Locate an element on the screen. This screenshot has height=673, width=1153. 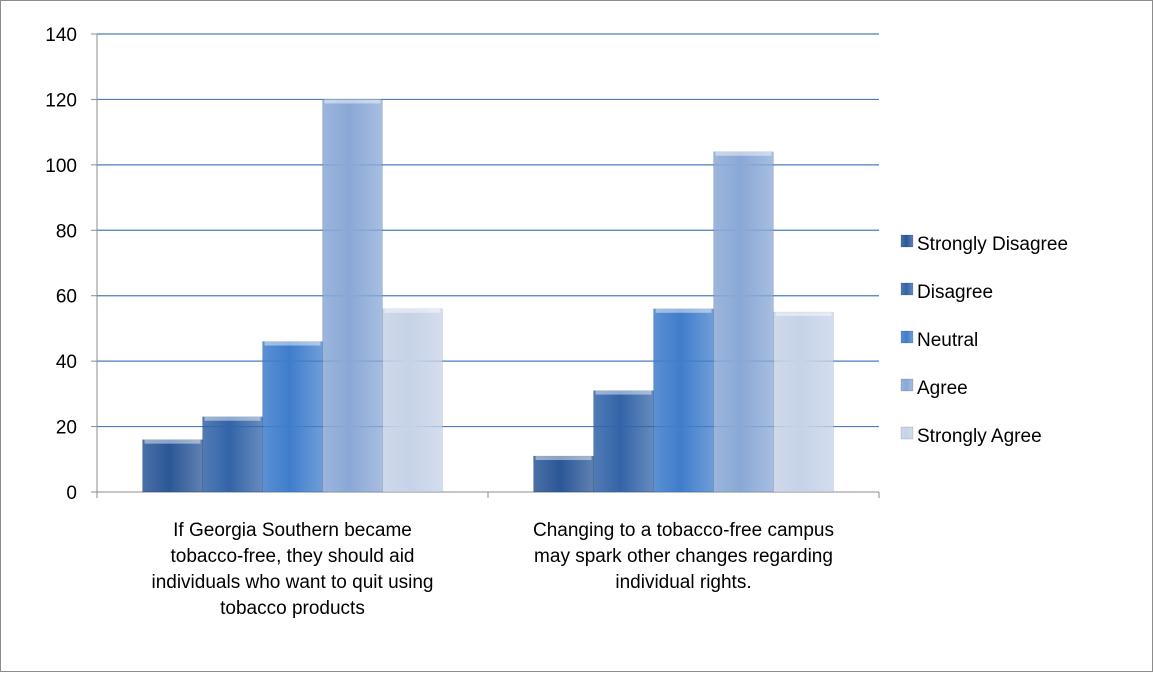
y-tick-label: 0 is located at coordinates (71, 493).